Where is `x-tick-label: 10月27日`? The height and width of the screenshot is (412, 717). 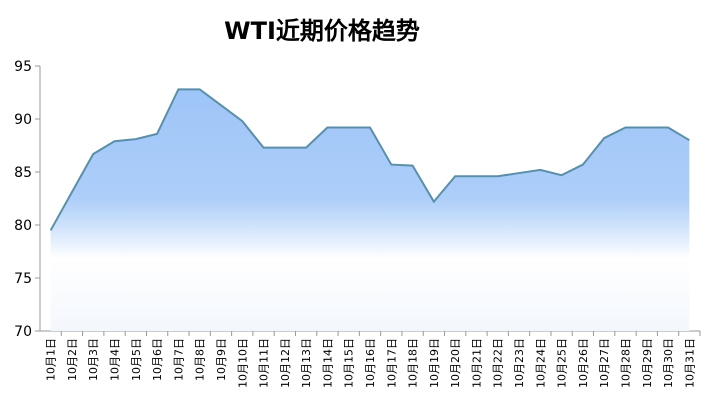 x-tick-label: 10月27日 is located at coordinates (604, 363).